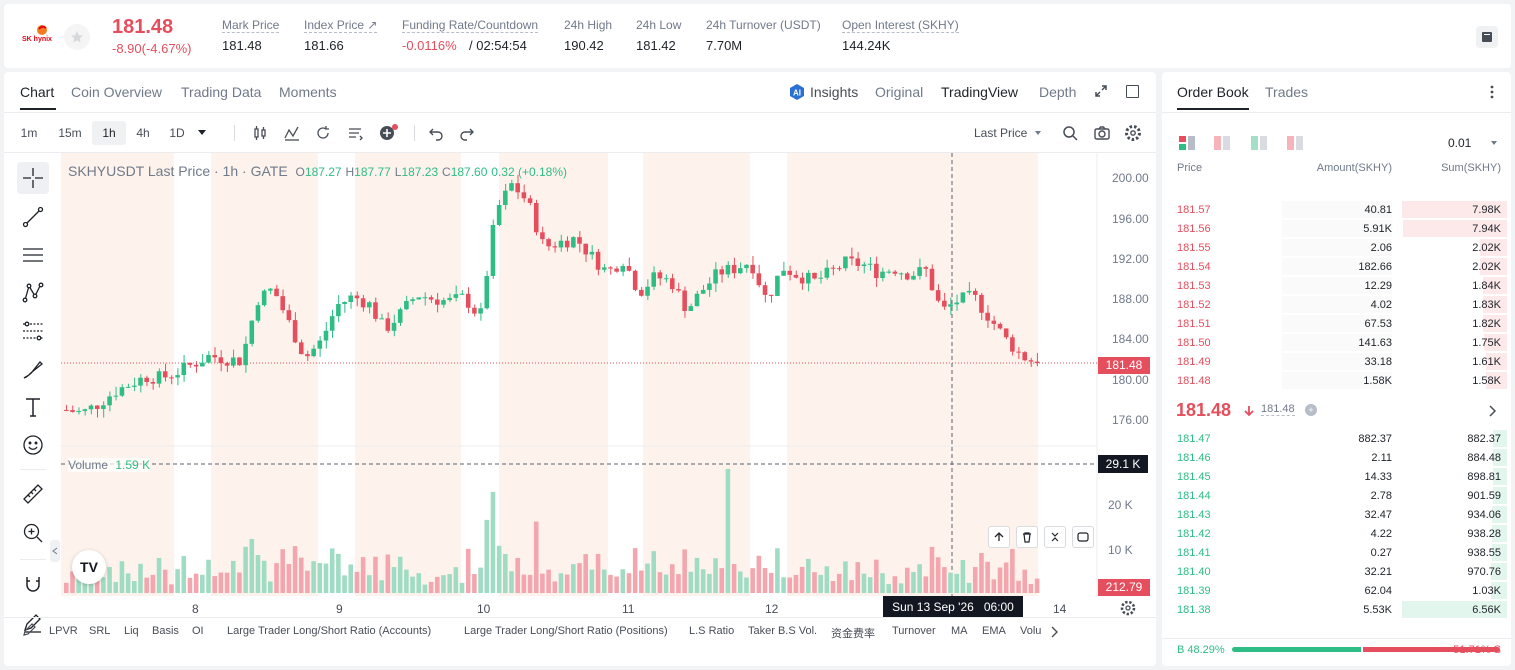 The image size is (1515, 670). I want to click on timeframe-1m: 1m, so click(29, 133).